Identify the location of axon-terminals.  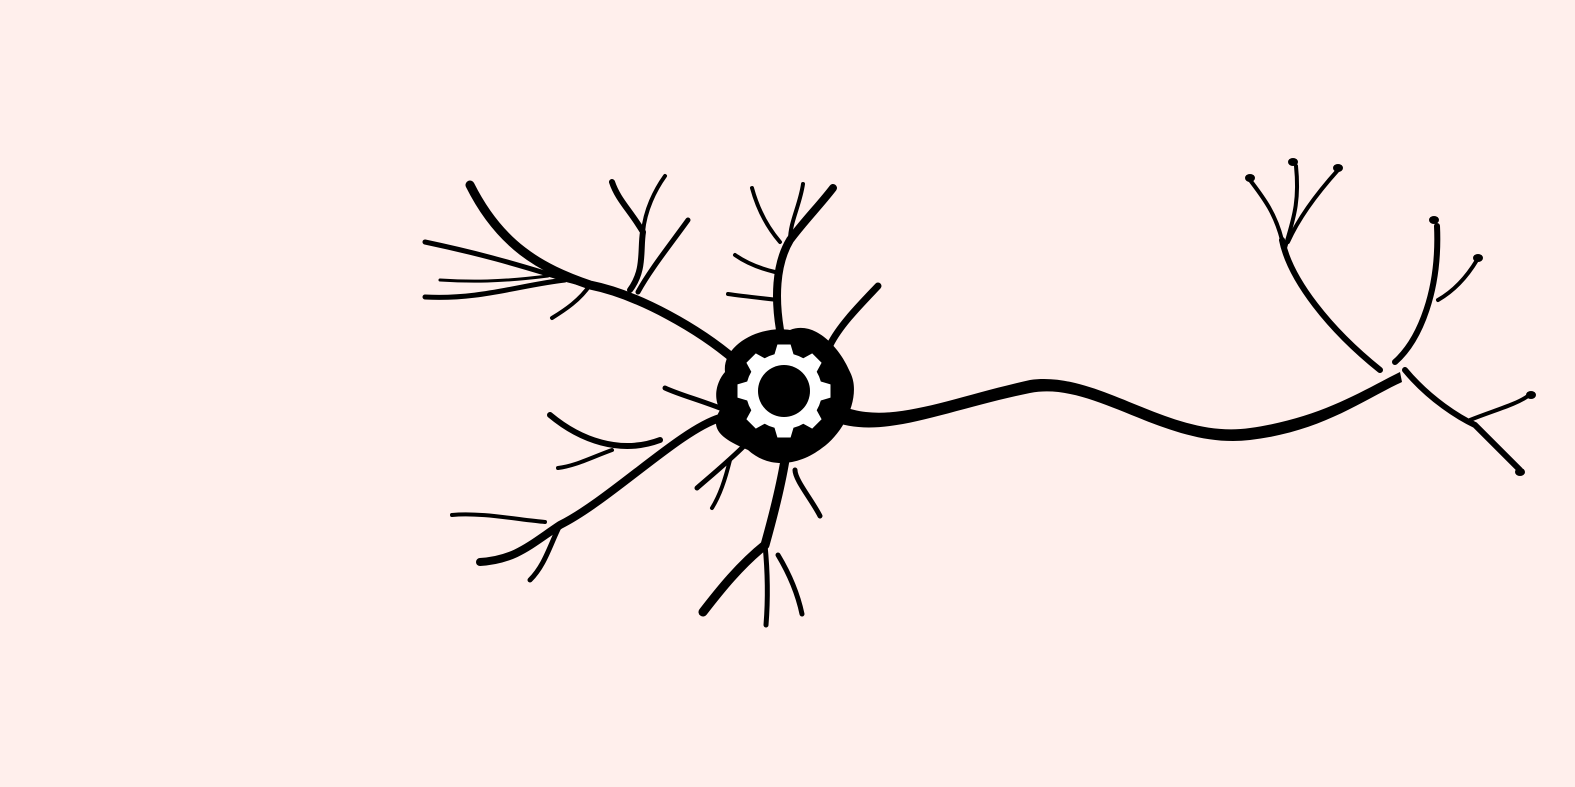
(1389, 318).